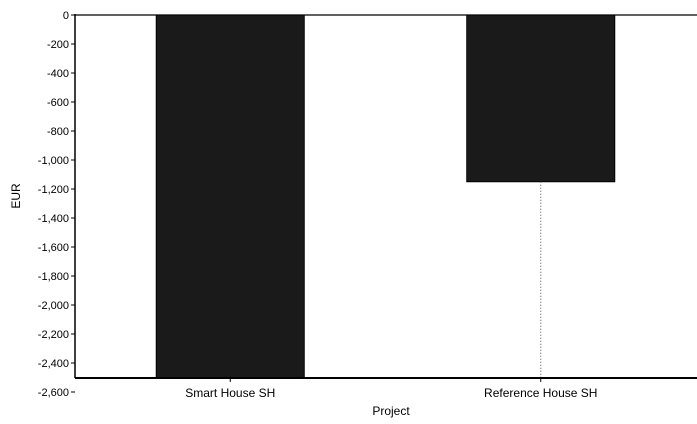  Describe the element at coordinates (53, 190) in the screenshot. I see `y-tick-label: -1,200` at that location.